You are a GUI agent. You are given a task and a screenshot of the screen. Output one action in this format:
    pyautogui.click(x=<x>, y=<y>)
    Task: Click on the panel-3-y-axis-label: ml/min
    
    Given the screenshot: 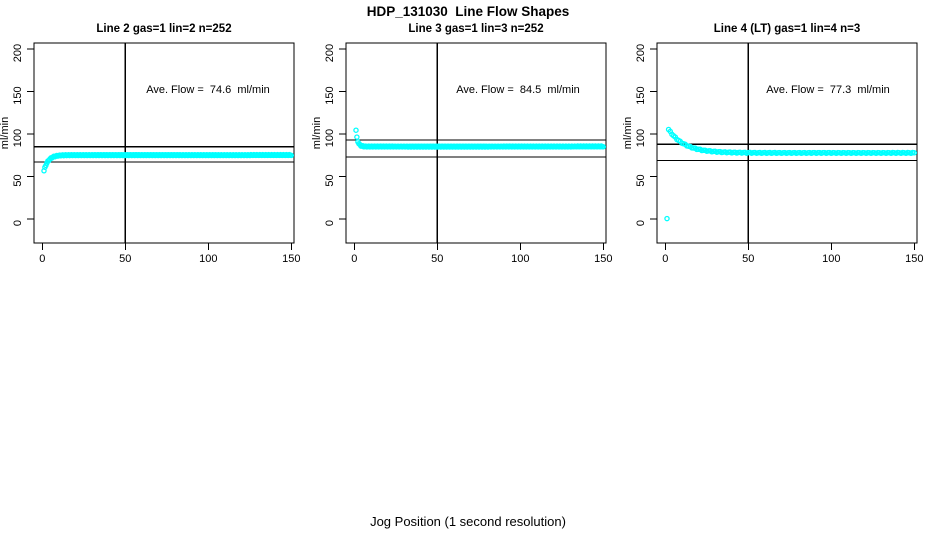 What is the action you would take?
    pyautogui.click(x=628, y=133)
    